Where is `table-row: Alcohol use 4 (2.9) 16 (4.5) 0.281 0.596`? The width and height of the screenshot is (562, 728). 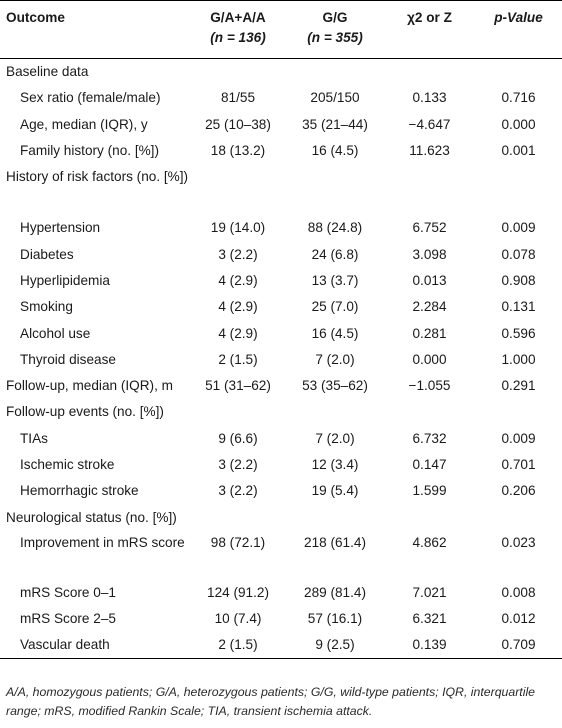
table-row: Alcohol use 4 (2.9) 16 (4.5) 0.281 0.596 is located at coordinates (281, 333).